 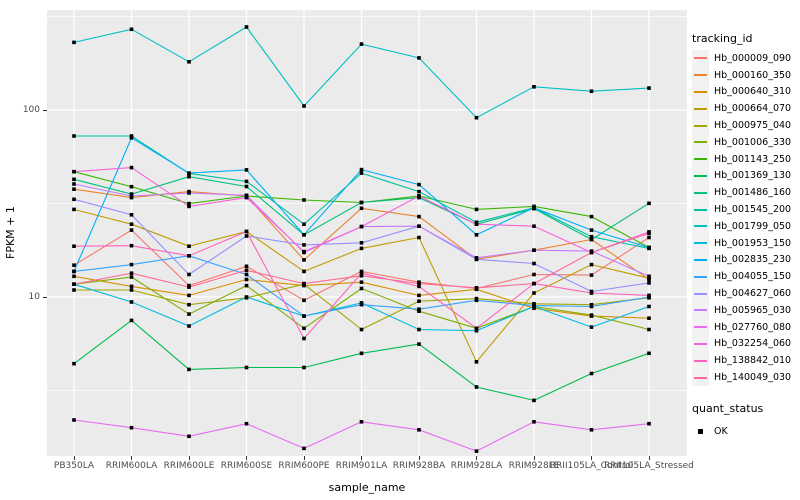 What do you see at coordinates (741, 226) in the screenshot?
I see `legend-item: Hb_001799_050` at bounding box center [741, 226].